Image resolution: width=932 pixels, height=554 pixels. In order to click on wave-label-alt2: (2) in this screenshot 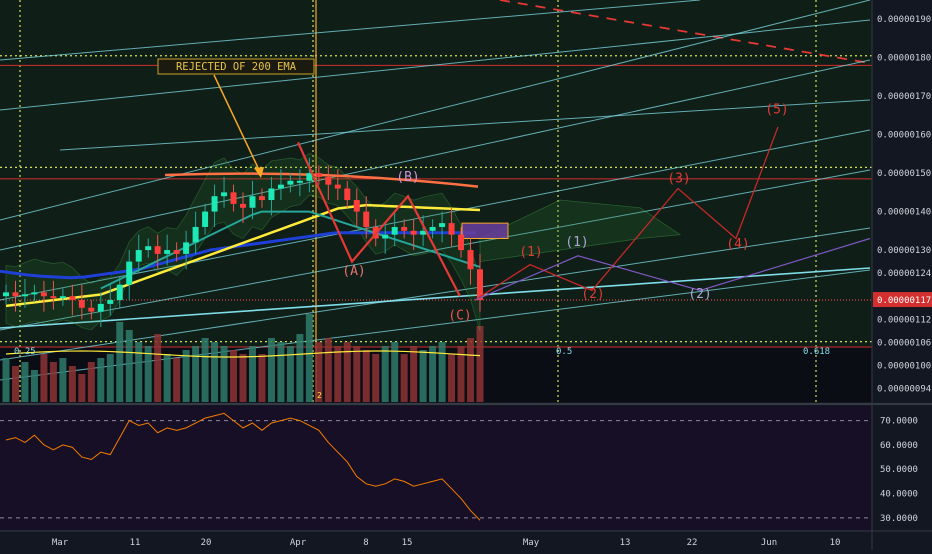, I will do `click(699, 294)`.